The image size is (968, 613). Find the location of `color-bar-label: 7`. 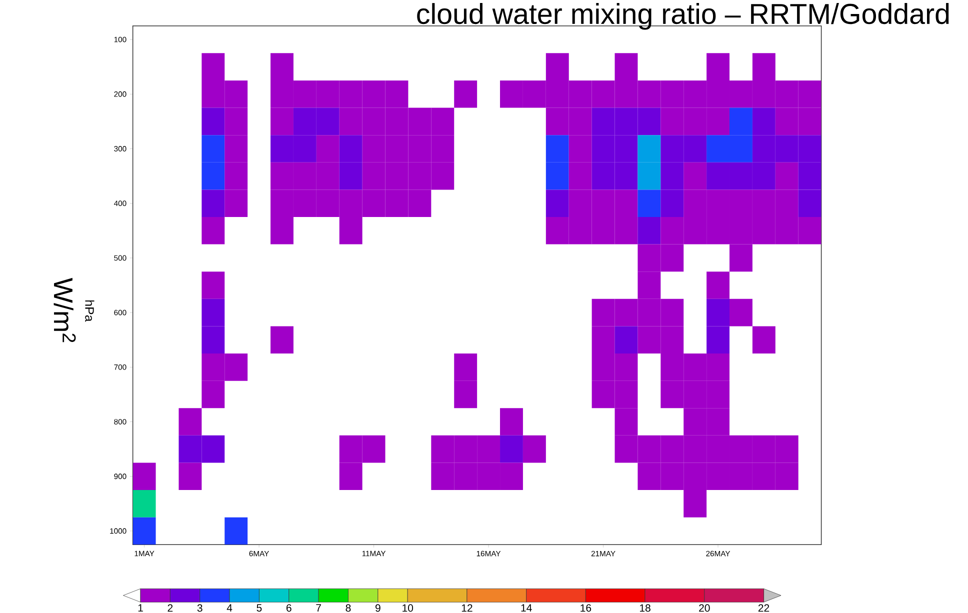

color-bar-label: 7 is located at coordinates (318, 608).